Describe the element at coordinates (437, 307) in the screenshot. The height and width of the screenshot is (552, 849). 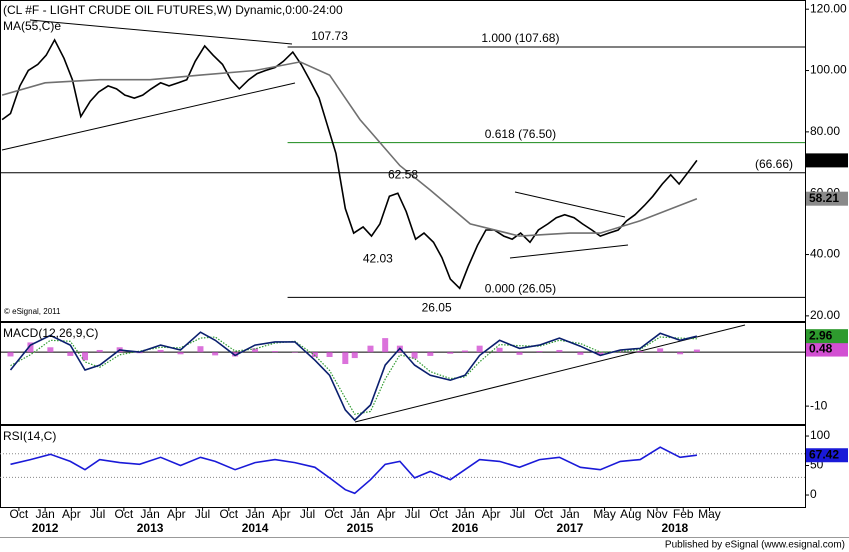
I see `annotation: 26.05` at that location.